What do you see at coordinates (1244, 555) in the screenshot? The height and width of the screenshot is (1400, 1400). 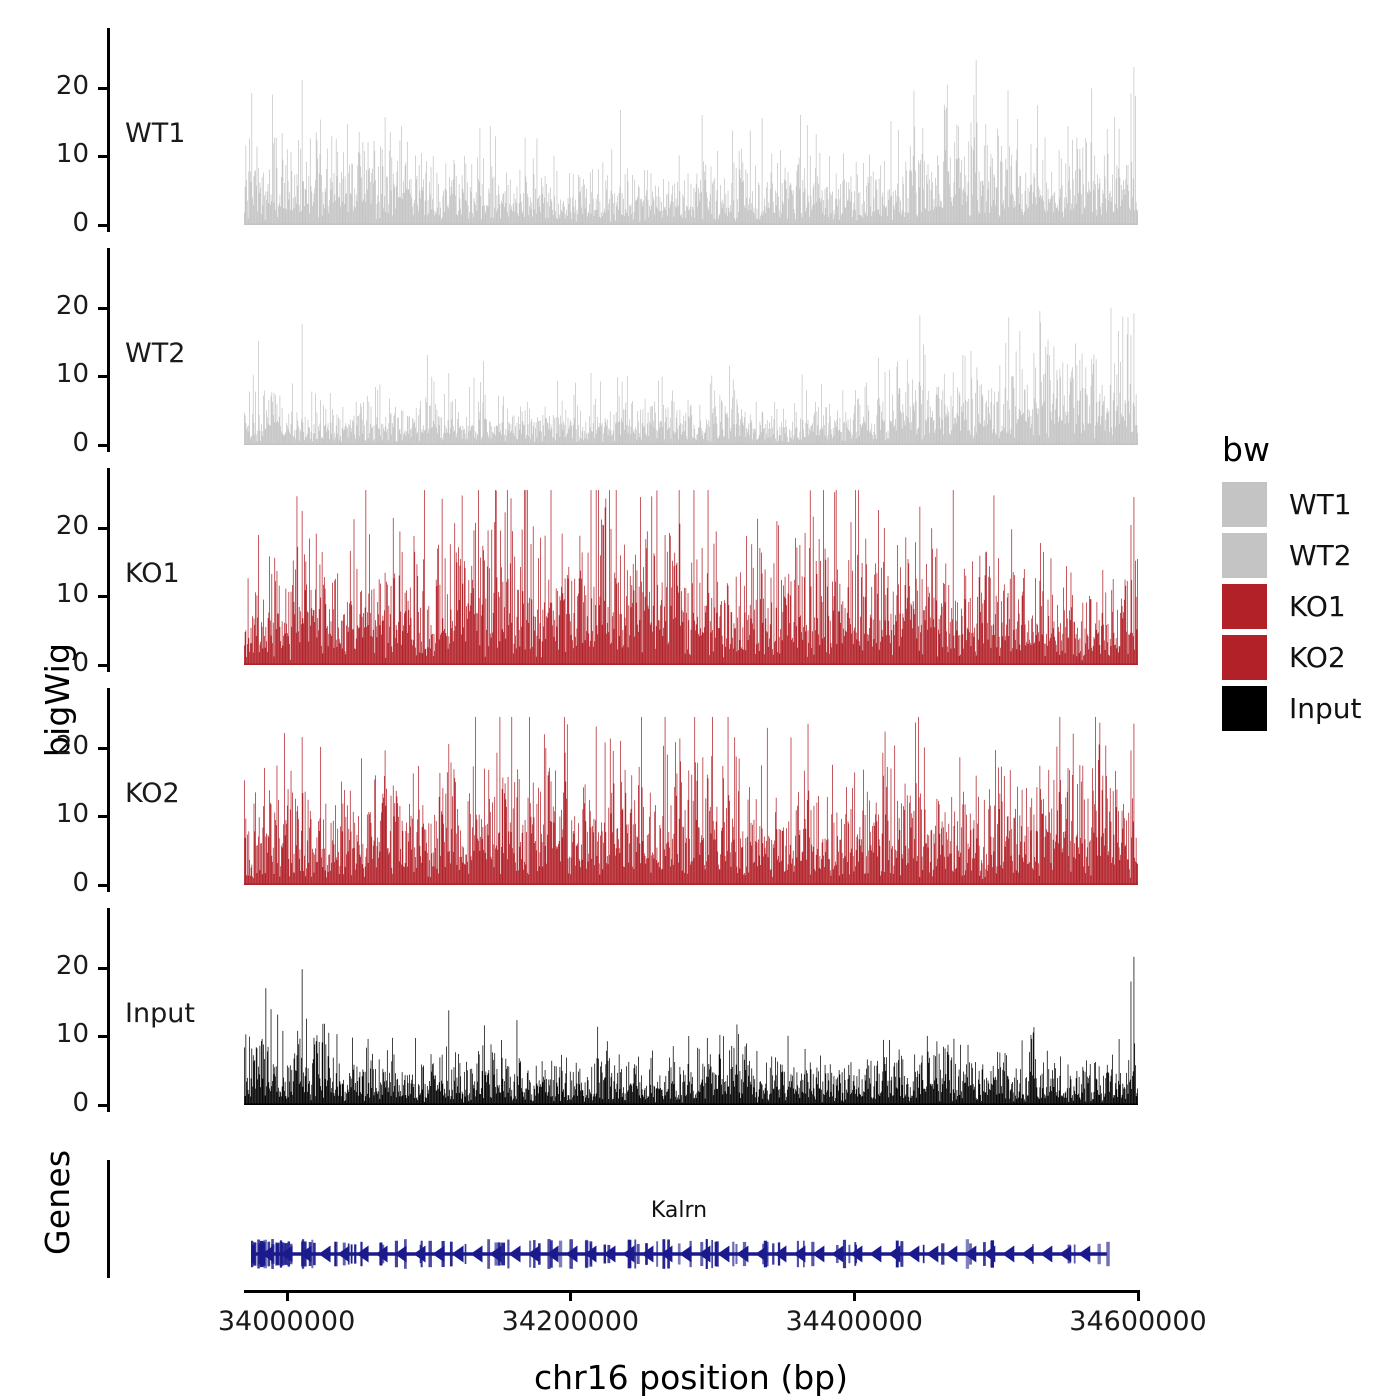 I see `legend-swatch-wt2` at bounding box center [1244, 555].